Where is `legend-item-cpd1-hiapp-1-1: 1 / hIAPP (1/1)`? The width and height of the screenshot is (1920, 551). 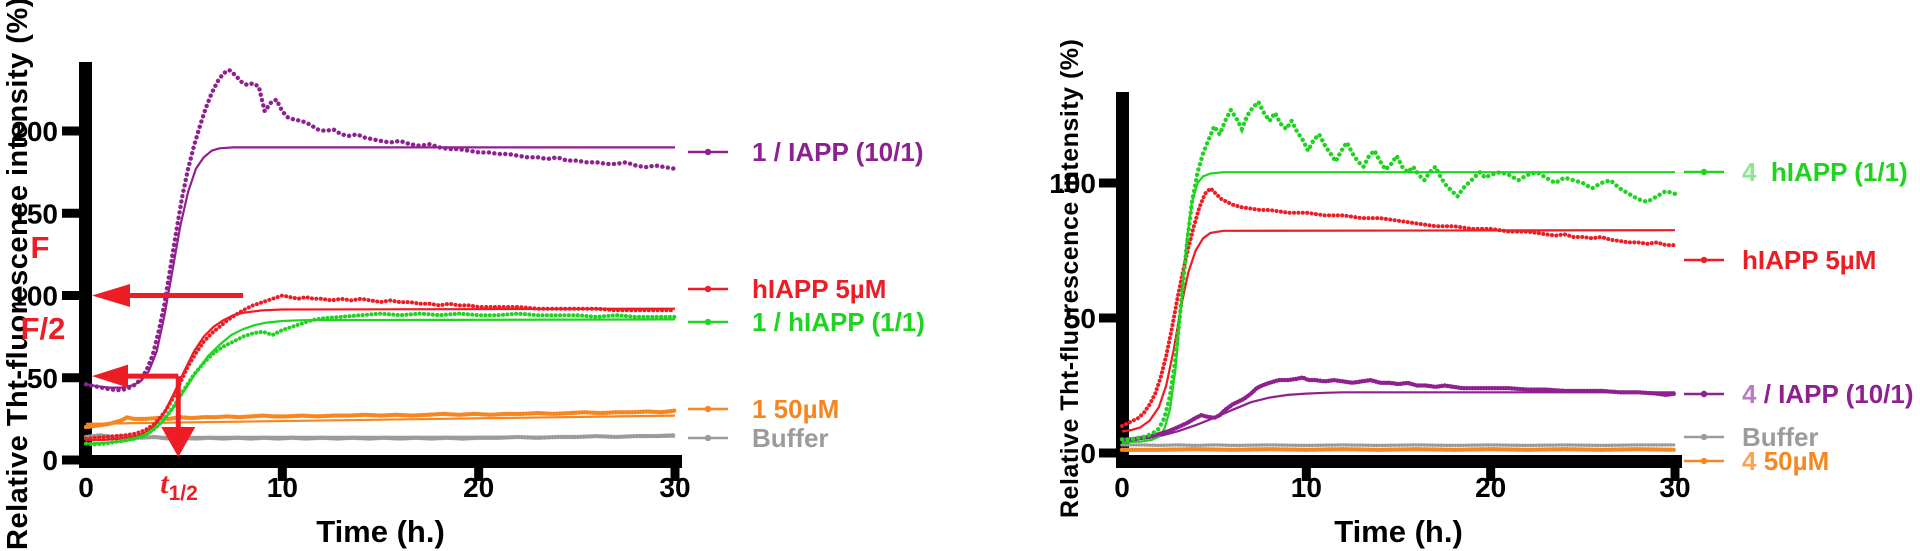
legend-item-cpd1-hiapp-1-1: 1 / hIAPP (1/1) is located at coordinates (806, 322).